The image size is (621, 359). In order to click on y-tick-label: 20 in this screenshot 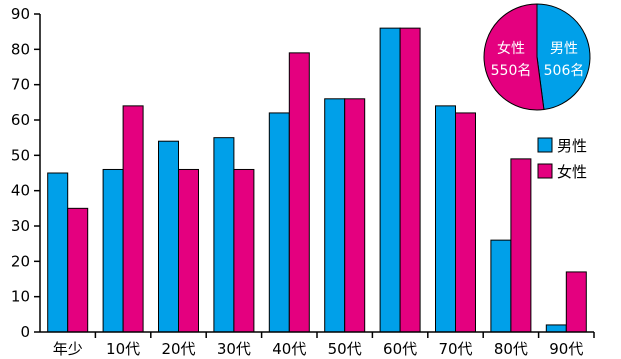, I will do `click(20, 261)`.